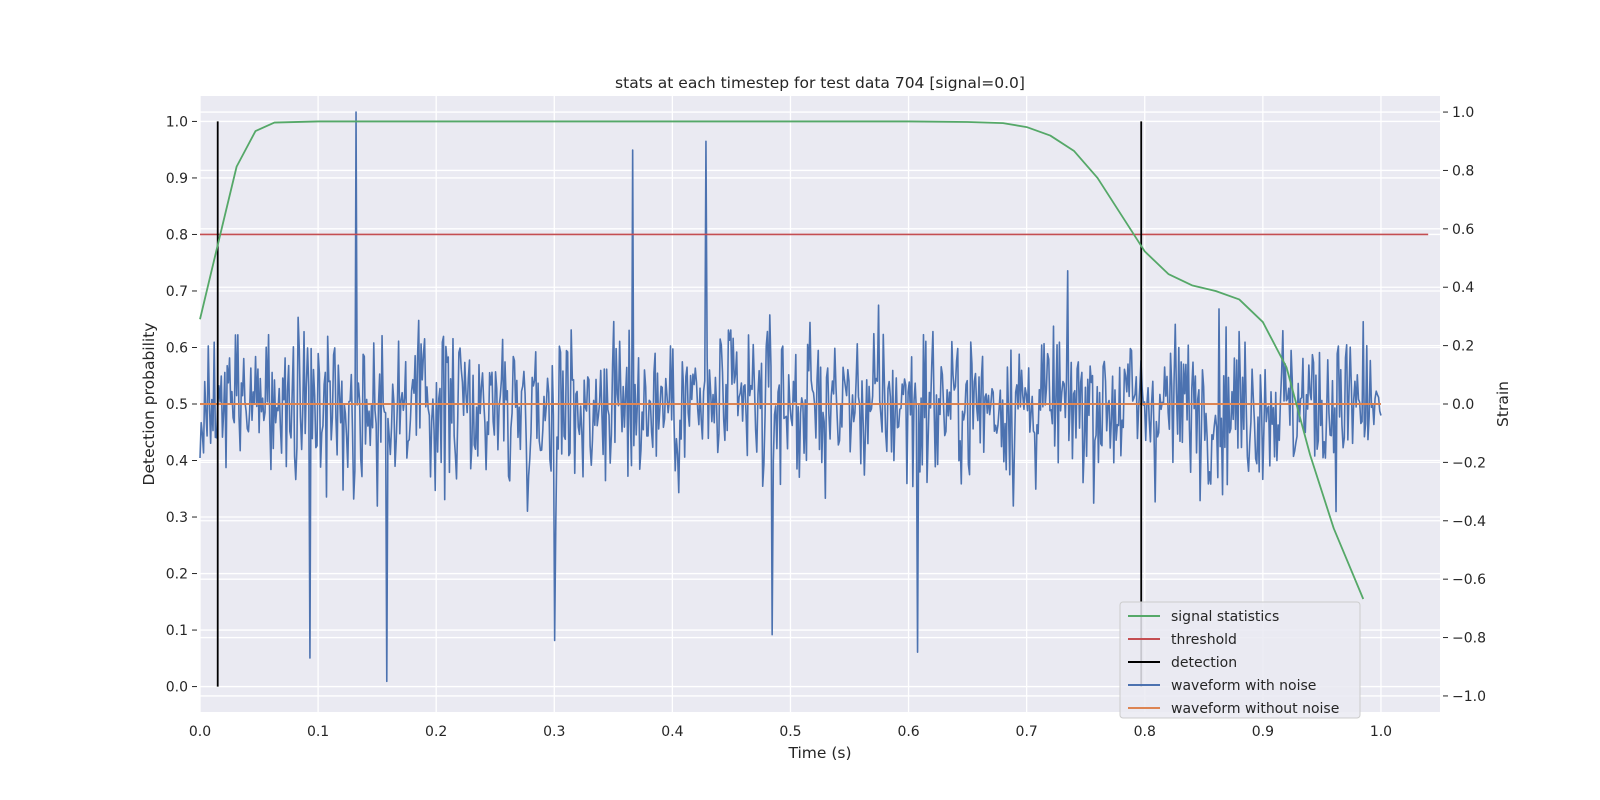 Image resolution: width=1600 pixels, height=800 pixels. Describe the element at coordinates (908, 732) in the screenshot. I see `x-tick-label: 0.6` at that location.